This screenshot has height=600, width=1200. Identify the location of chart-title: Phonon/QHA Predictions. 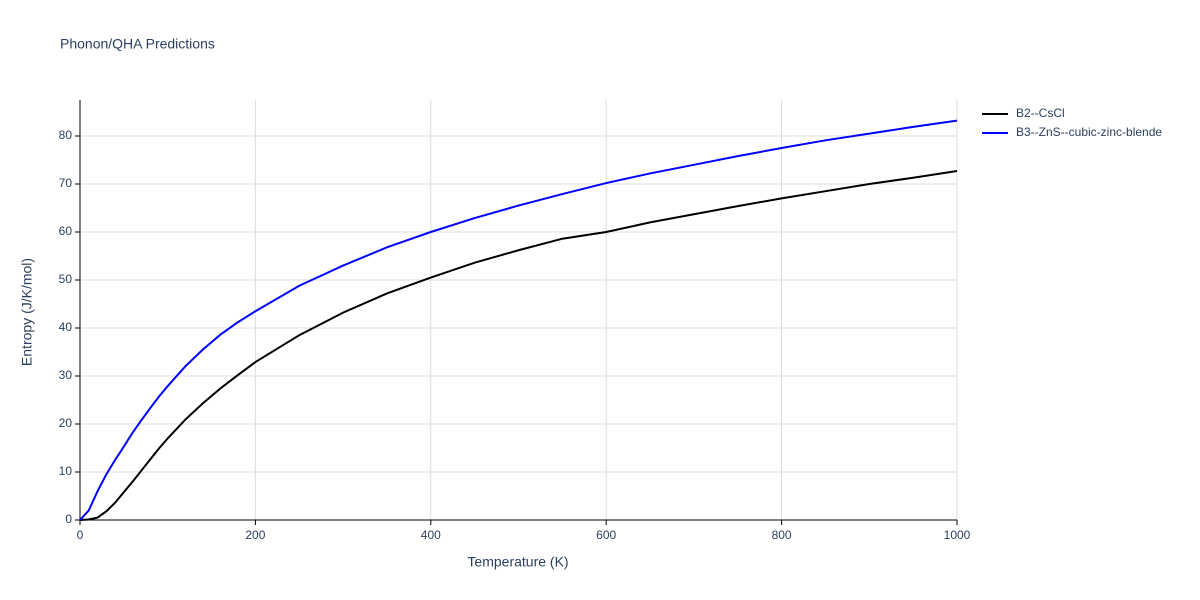
(137, 44).